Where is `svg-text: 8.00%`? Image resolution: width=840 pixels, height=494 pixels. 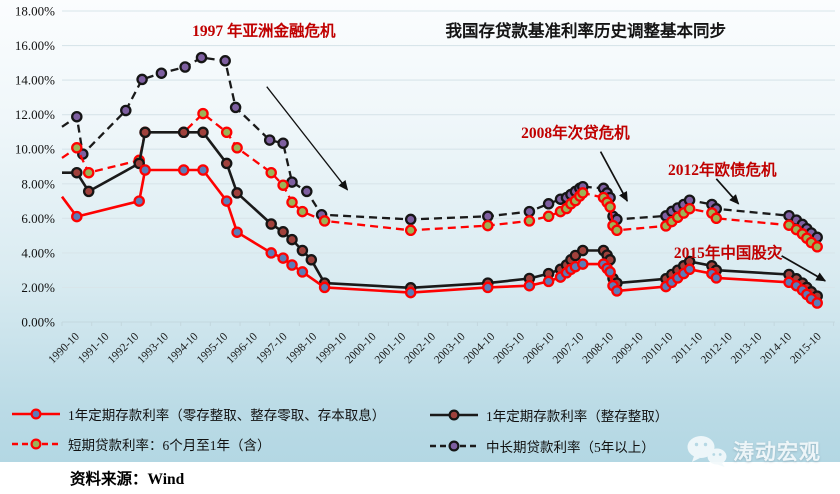 svg-text: 8.00% is located at coordinates (38, 183).